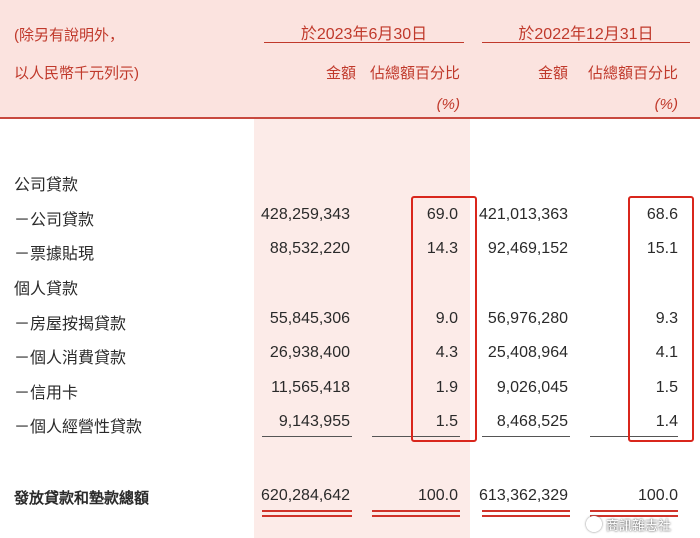 The image size is (700, 538). Describe the element at coordinates (350, 118) in the screenshot. I see `header-bottom-rule` at that location.